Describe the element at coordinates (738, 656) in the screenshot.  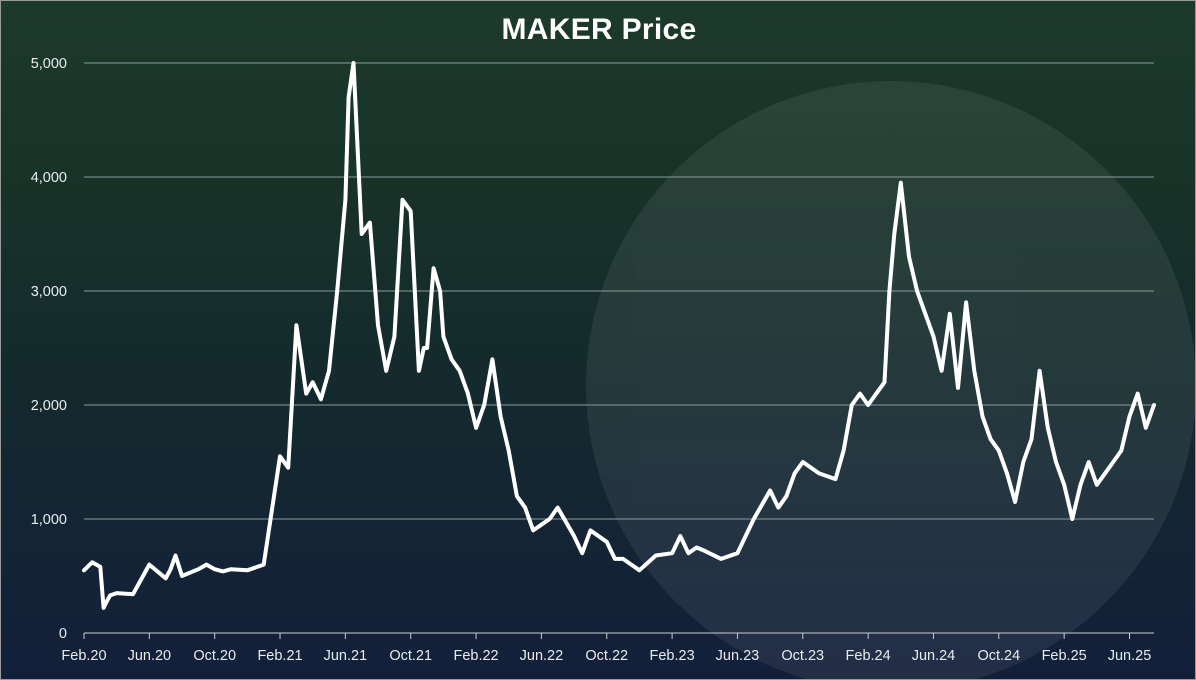
I see `x-tick-label: Jun.23` at that location.